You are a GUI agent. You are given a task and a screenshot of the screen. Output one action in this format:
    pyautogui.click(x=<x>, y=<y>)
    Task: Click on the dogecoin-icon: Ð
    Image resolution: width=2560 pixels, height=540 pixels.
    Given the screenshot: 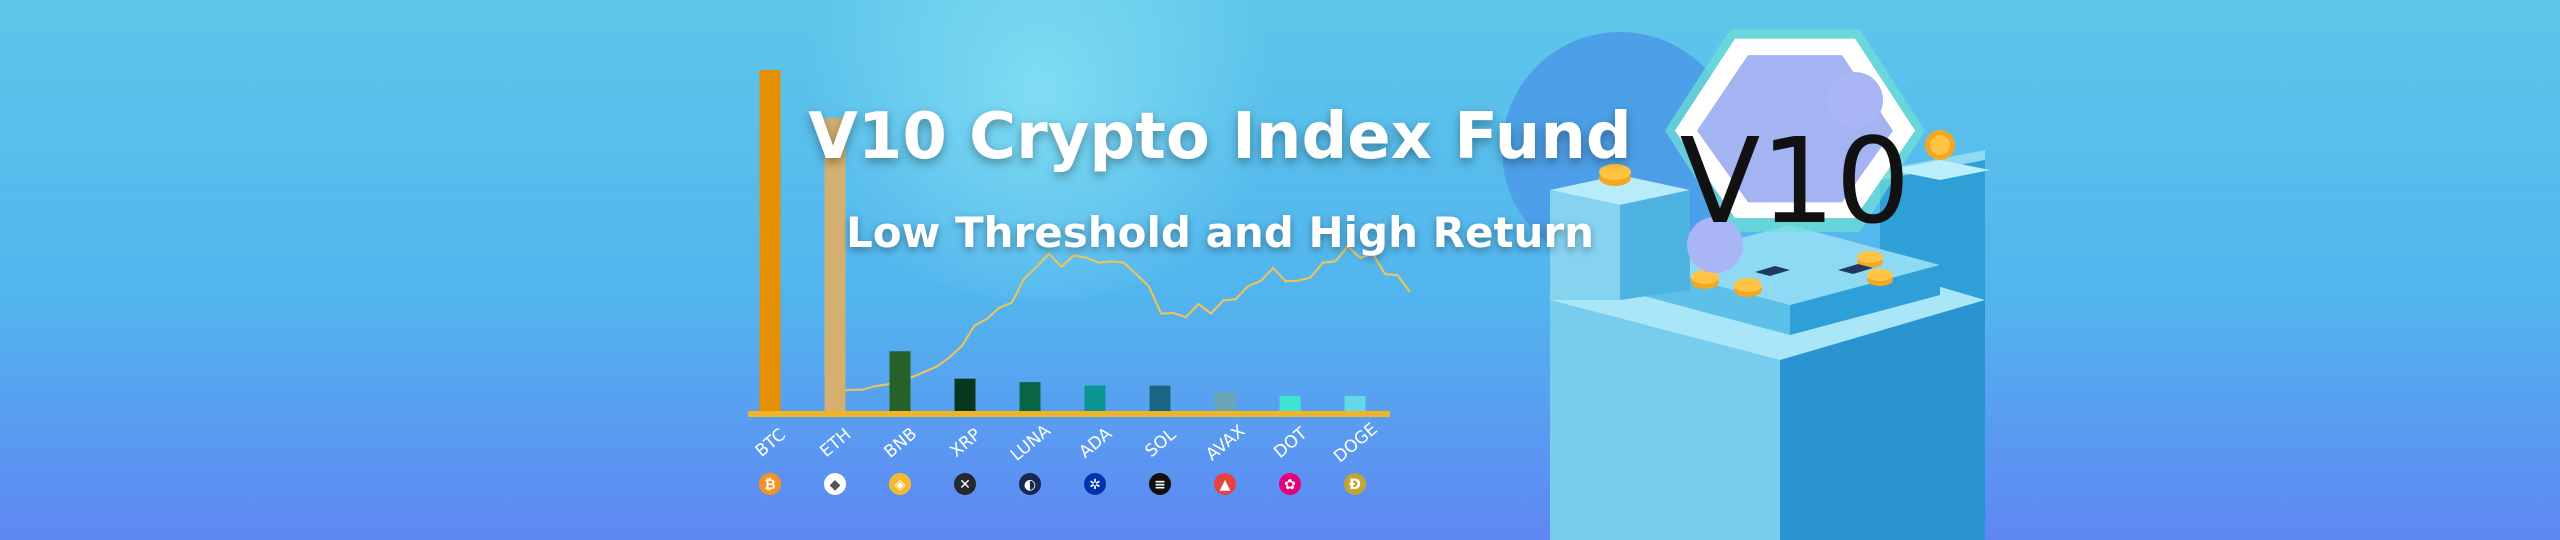 What is the action you would take?
    pyautogui.click(x=1355, y=484)
    